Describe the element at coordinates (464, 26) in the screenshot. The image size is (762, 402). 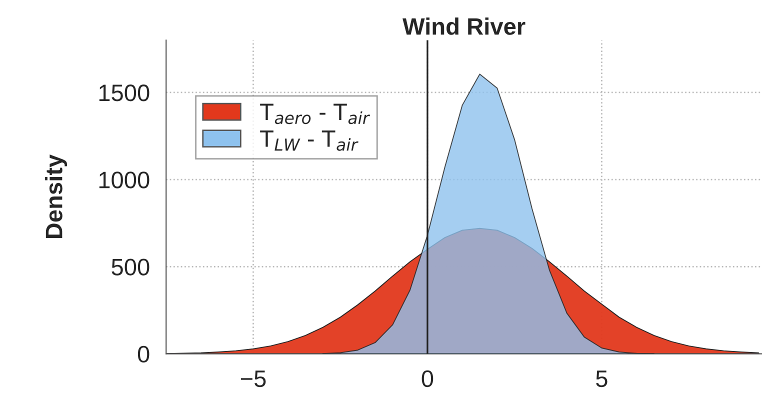
I see `chart-title: Wind River` at that location.